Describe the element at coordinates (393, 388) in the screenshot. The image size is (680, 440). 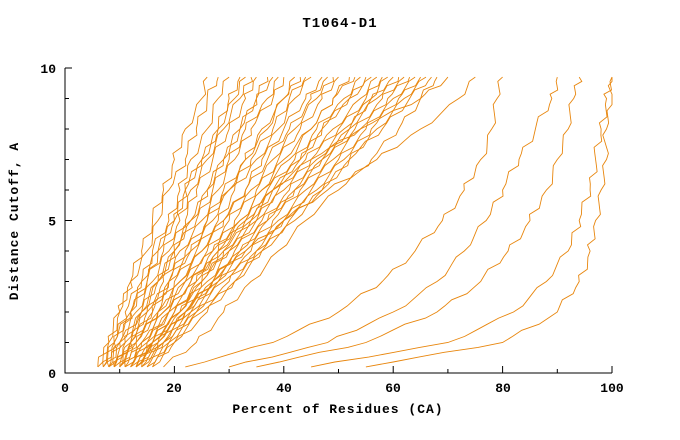
I see `x-tick-label: 60` at that location.